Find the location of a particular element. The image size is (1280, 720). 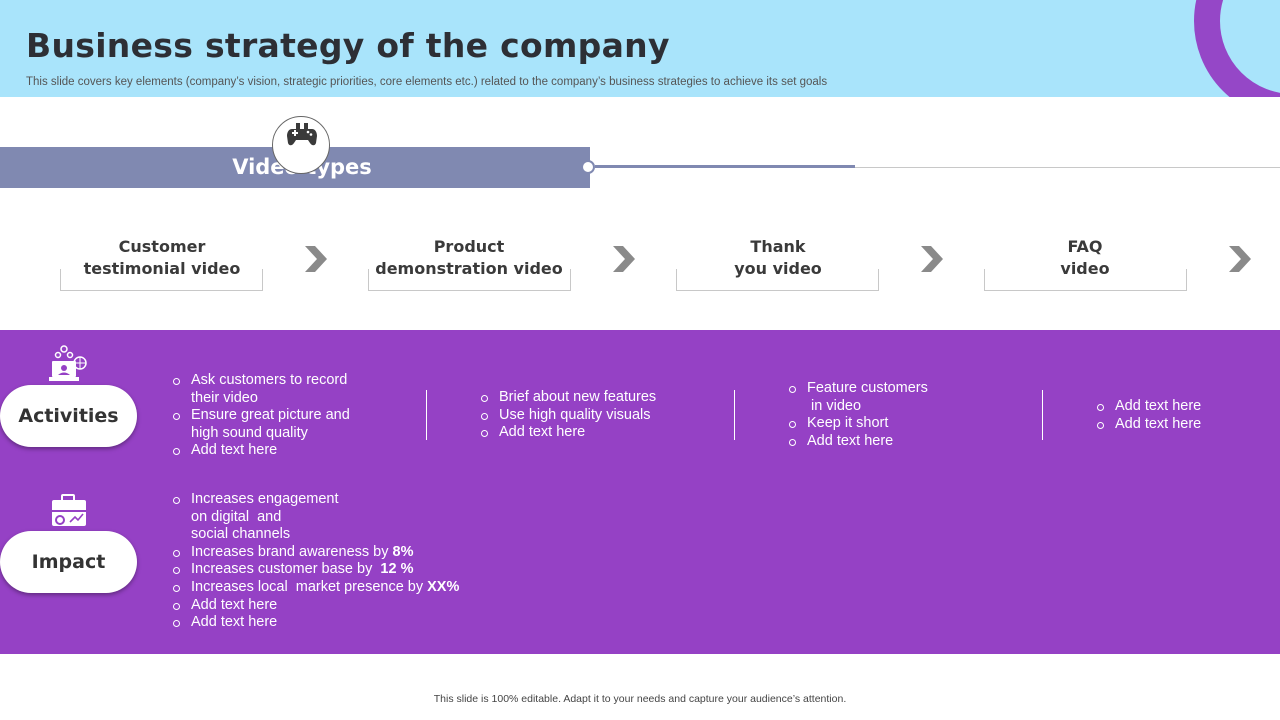

list-item-continuation: on digital and is located at coordinates (236, 516).